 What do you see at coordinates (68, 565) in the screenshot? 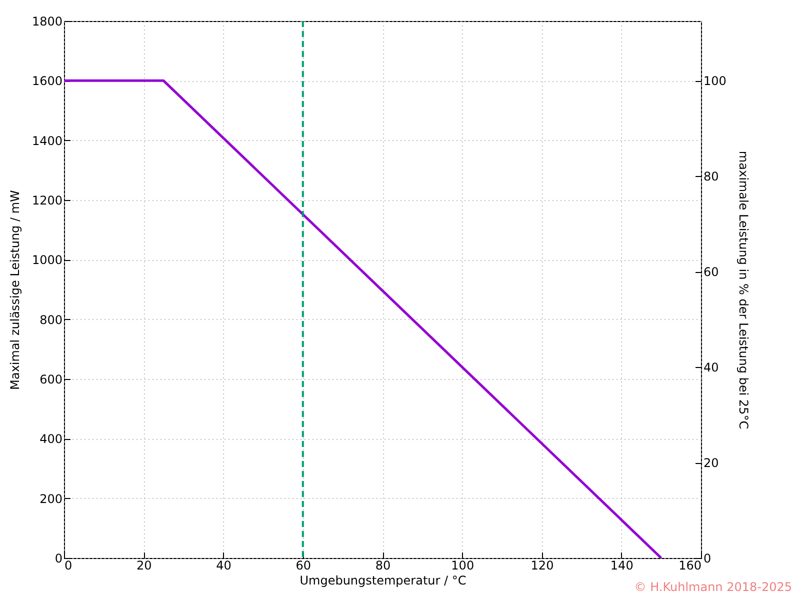
I see `x-tick-label: 0` at bounding box center [68, 565].